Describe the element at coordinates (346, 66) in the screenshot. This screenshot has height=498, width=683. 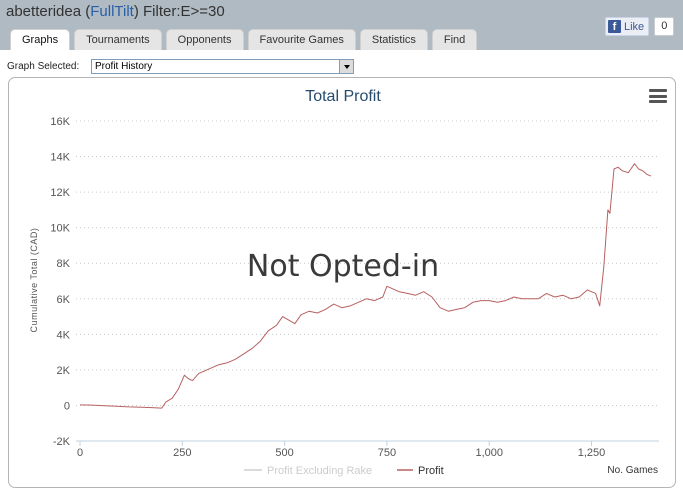
I see `chevron-down-icon` at that location.